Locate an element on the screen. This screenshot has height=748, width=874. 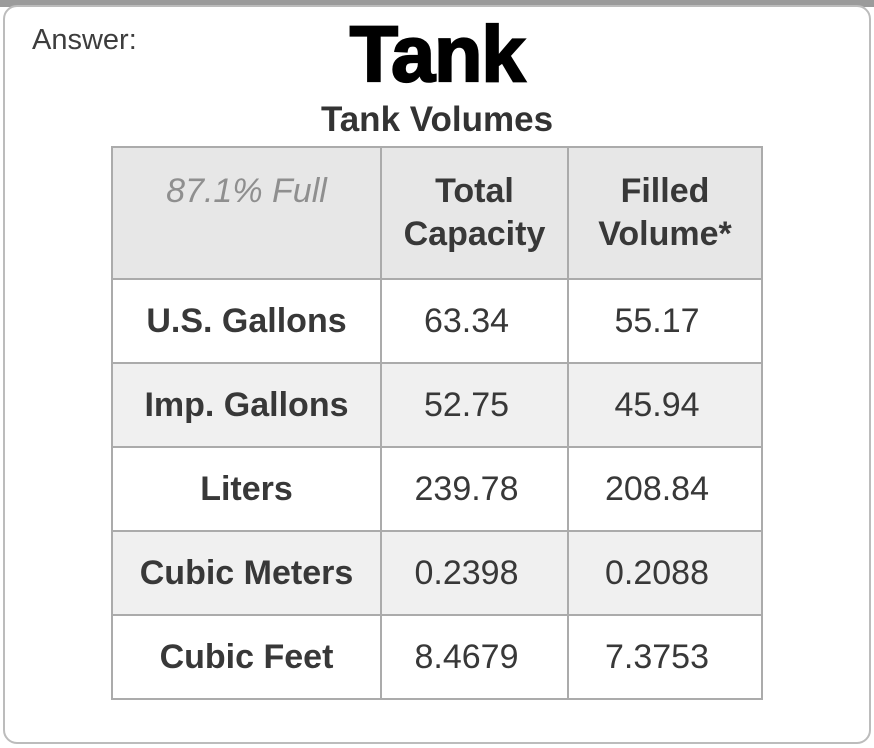
row-label: U.S. Gallons is located at coordinates (246, 321).